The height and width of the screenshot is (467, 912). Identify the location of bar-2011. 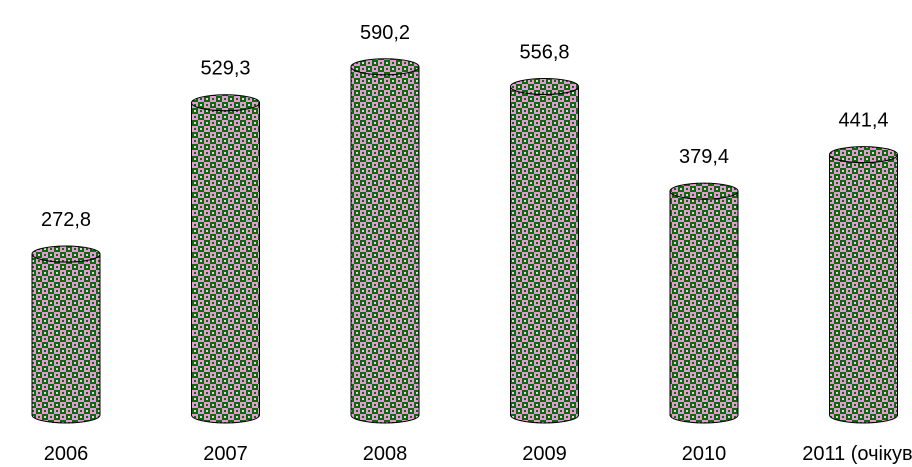
(863, 285).